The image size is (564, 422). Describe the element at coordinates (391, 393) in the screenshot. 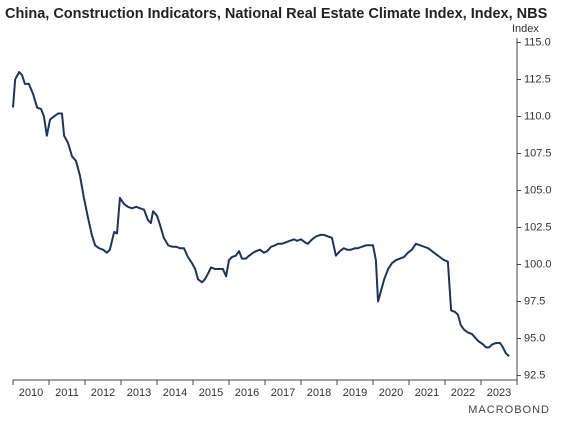

I see `x-tick-label: 2020` at that location.